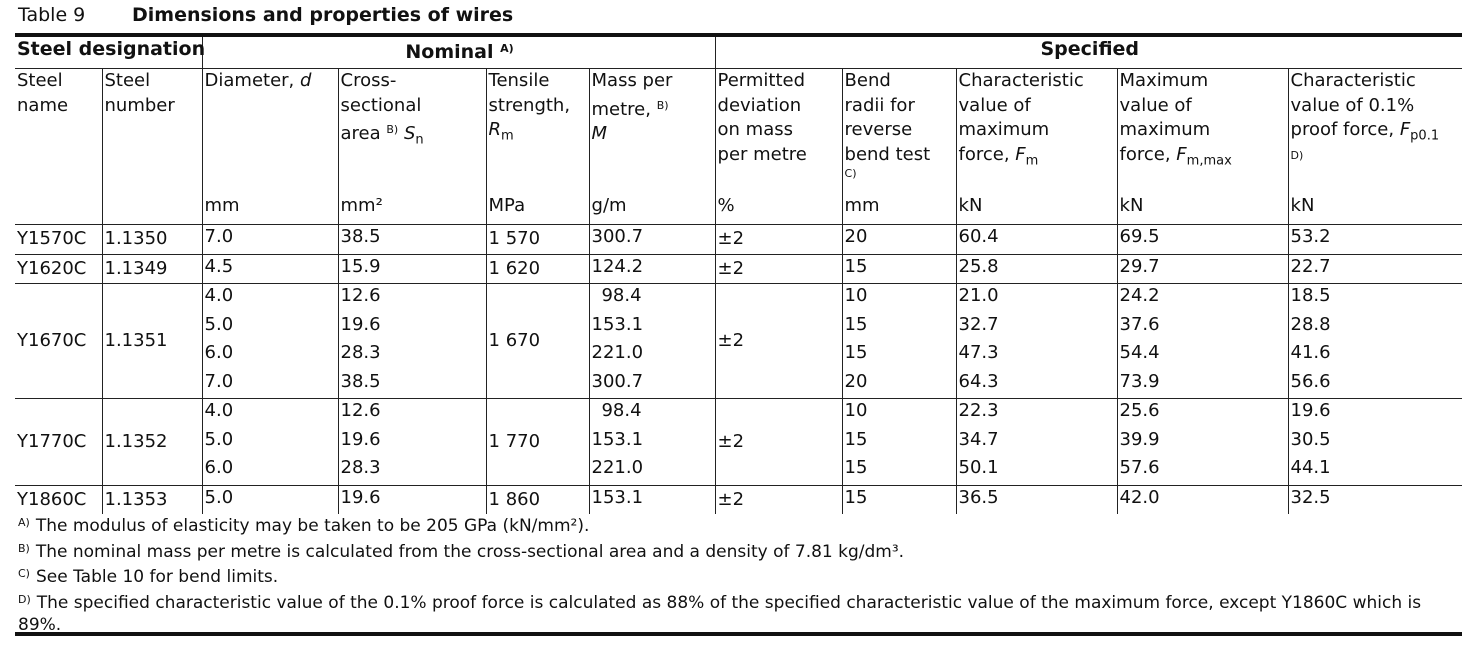  Describe the element at coordinates (1036, 298) in the screenshot. I see `cell-char-max-force: 21.0` at that location.